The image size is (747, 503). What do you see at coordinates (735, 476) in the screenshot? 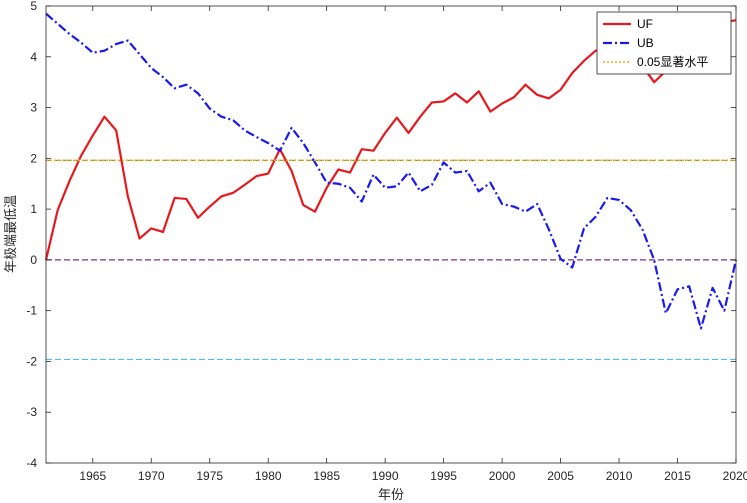
I see `x-tick-label: 2020` at bounding box center [735, 476].